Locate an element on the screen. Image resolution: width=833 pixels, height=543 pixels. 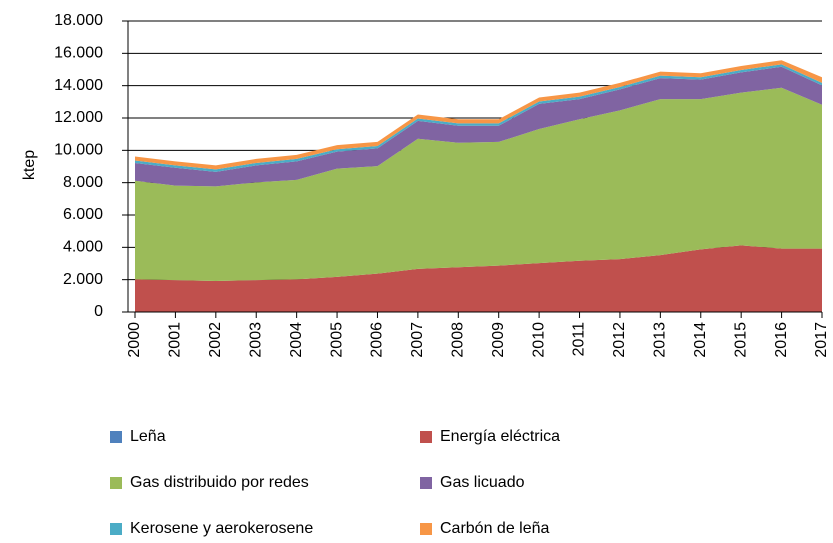
y-tick-label: 10.000 is located at coordinates (78, 150).